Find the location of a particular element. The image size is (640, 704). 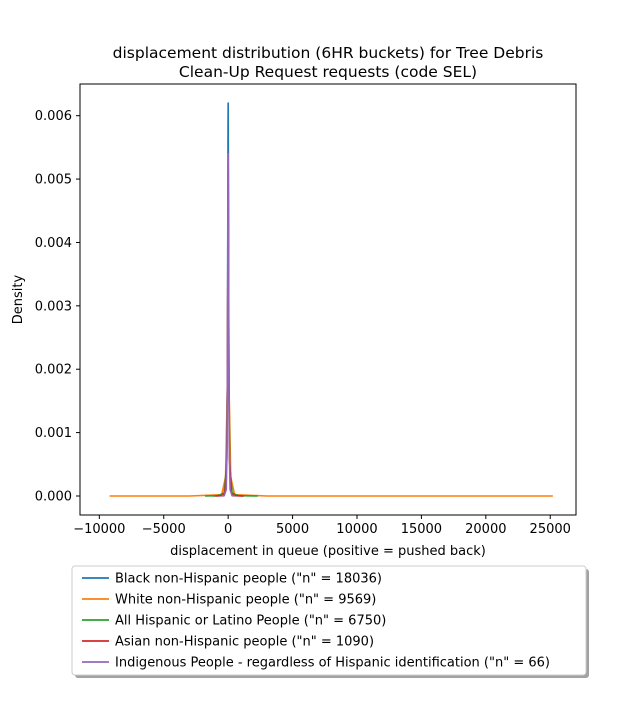

legend-label-3: Asian non-Hispanic people ("n" = 1090) is located at coordinates (244, 642).